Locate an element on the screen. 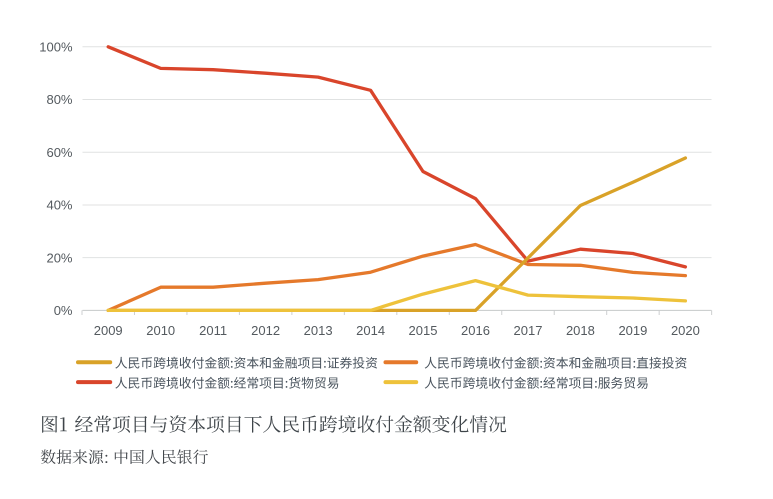 The image size is (773, 499). svg-text: 2009 is located at coordinates (108, 330).